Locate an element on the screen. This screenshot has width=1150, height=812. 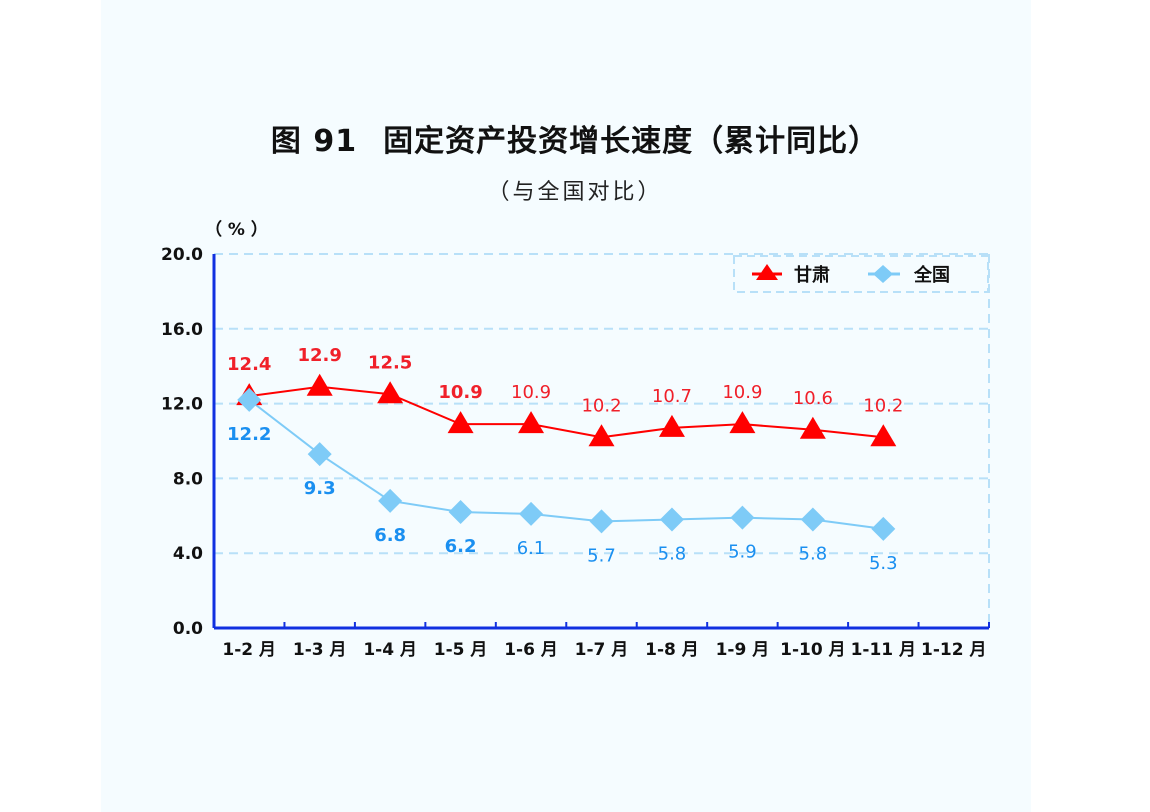
national-data-label: 5.3 is located at coordinates (883, 563).